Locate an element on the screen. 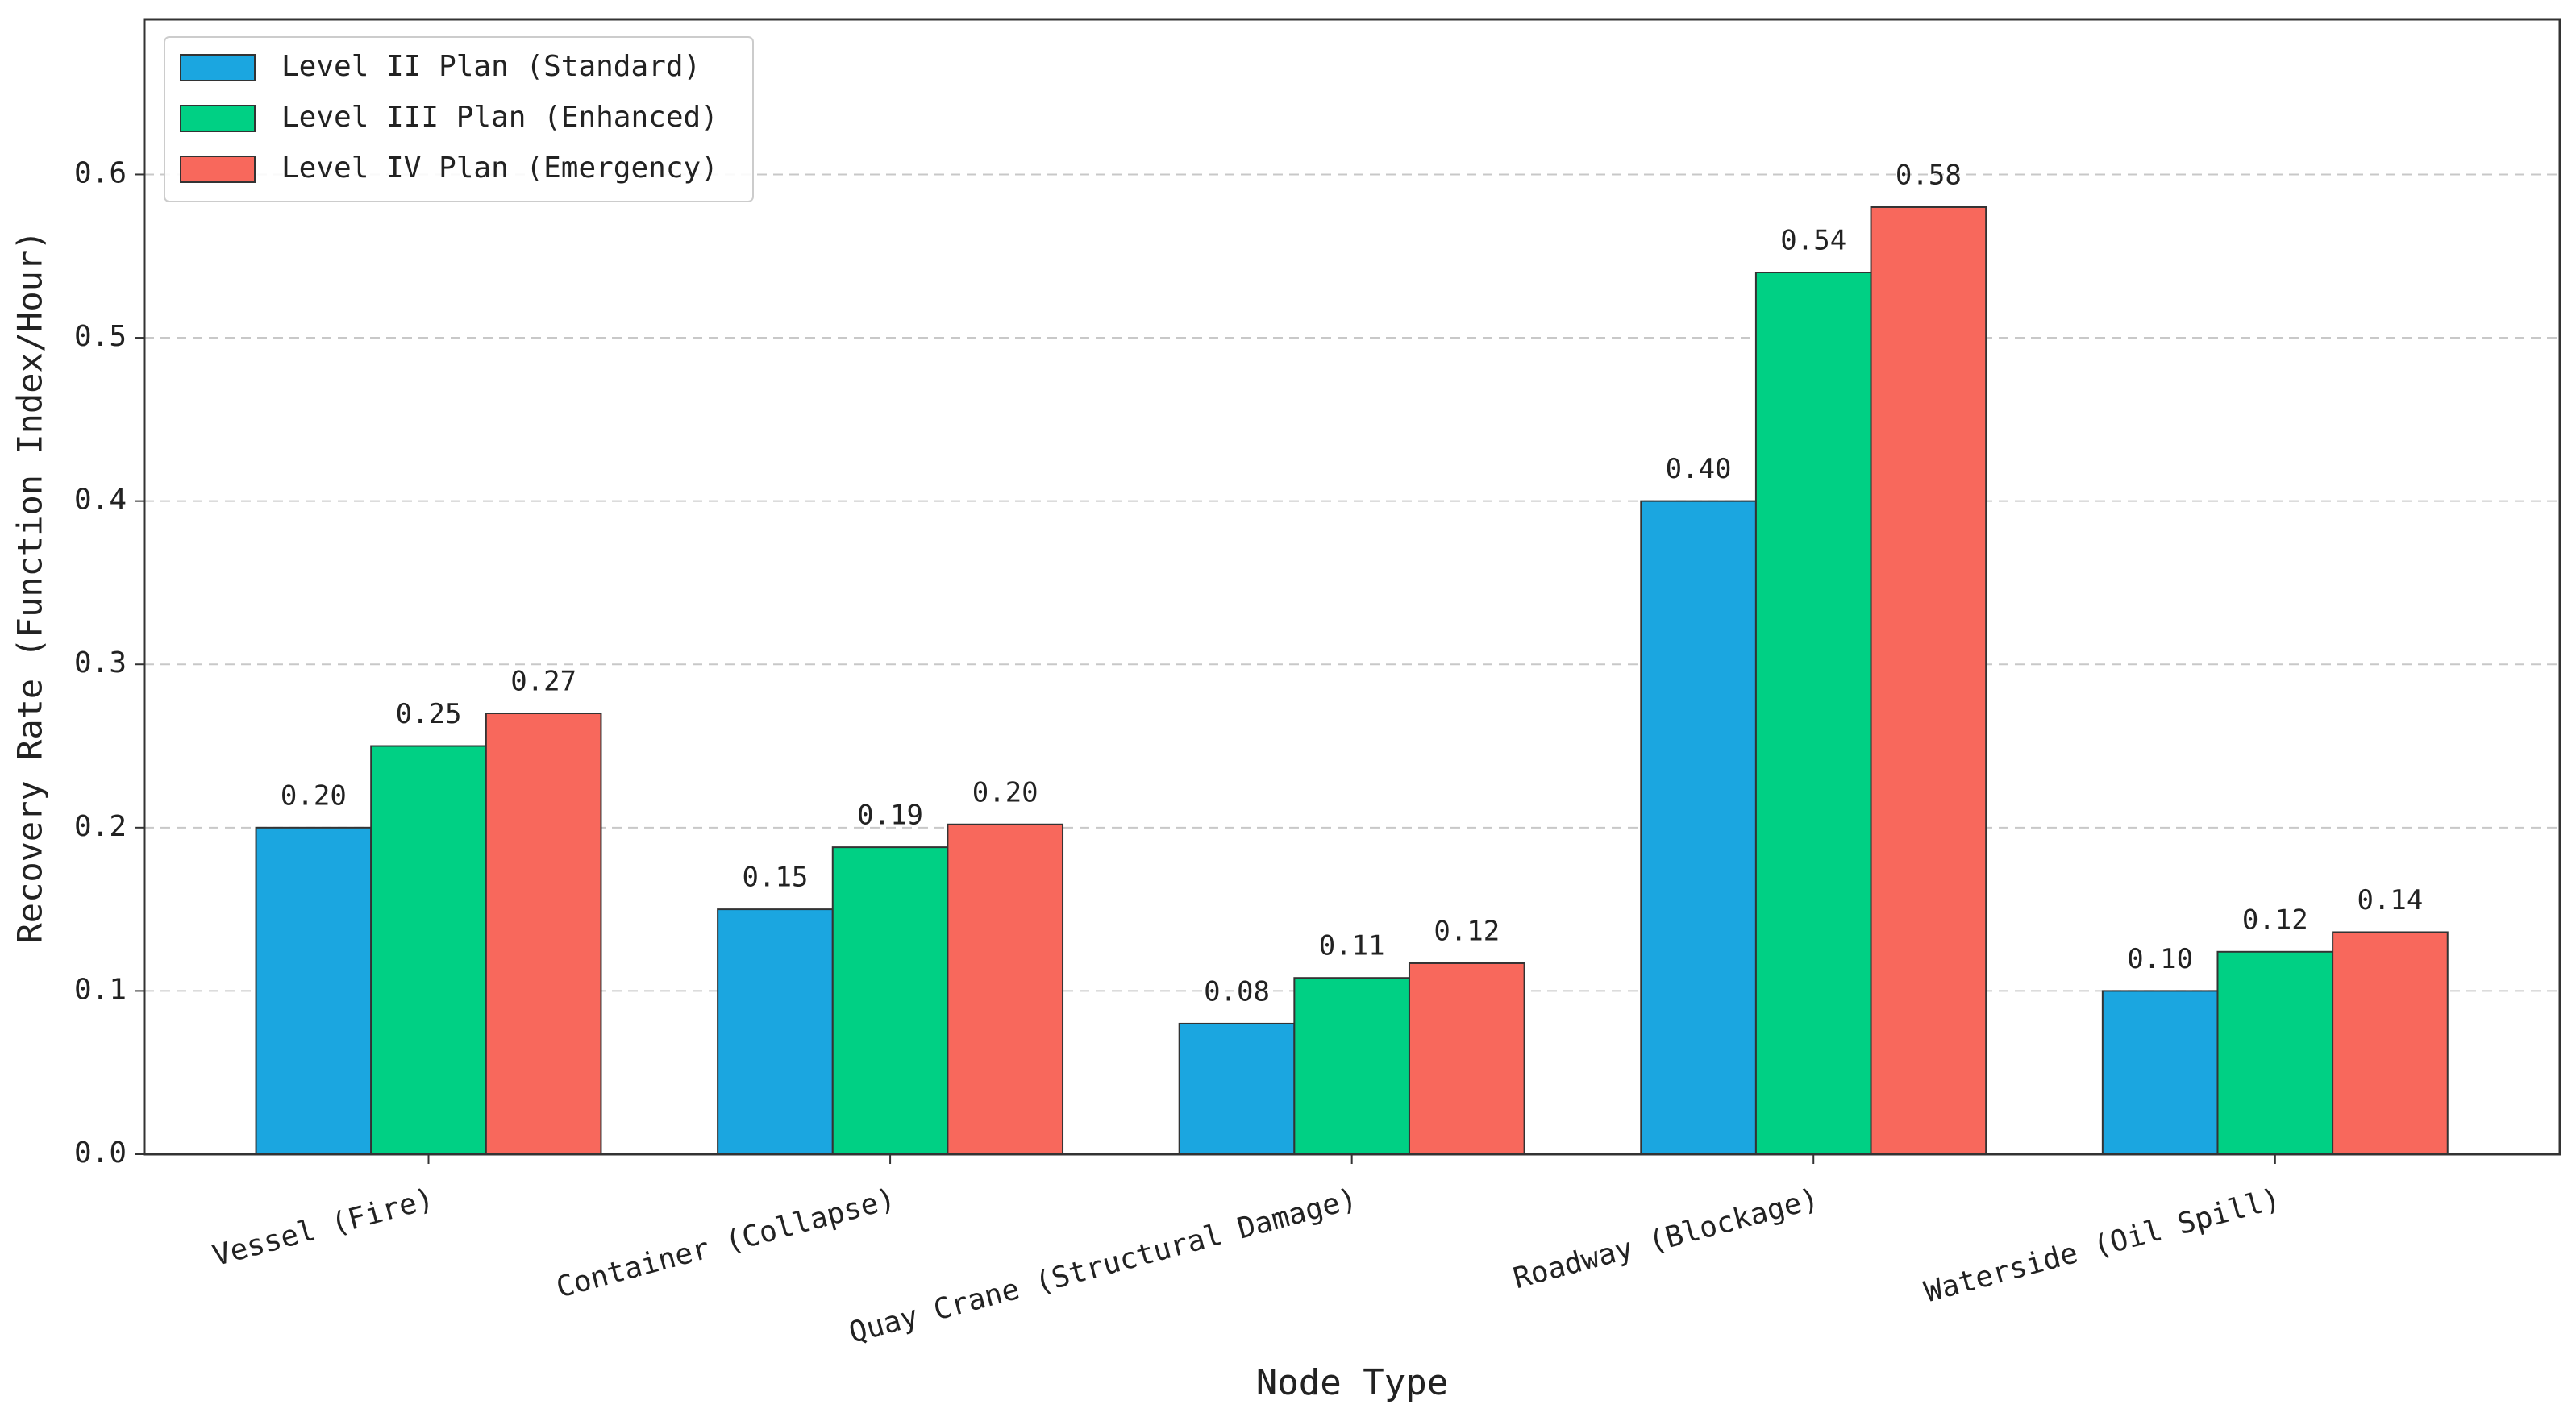  x-tick-label: Quay Crane (Structural Damage) is located at coordinates (1103, 1266).